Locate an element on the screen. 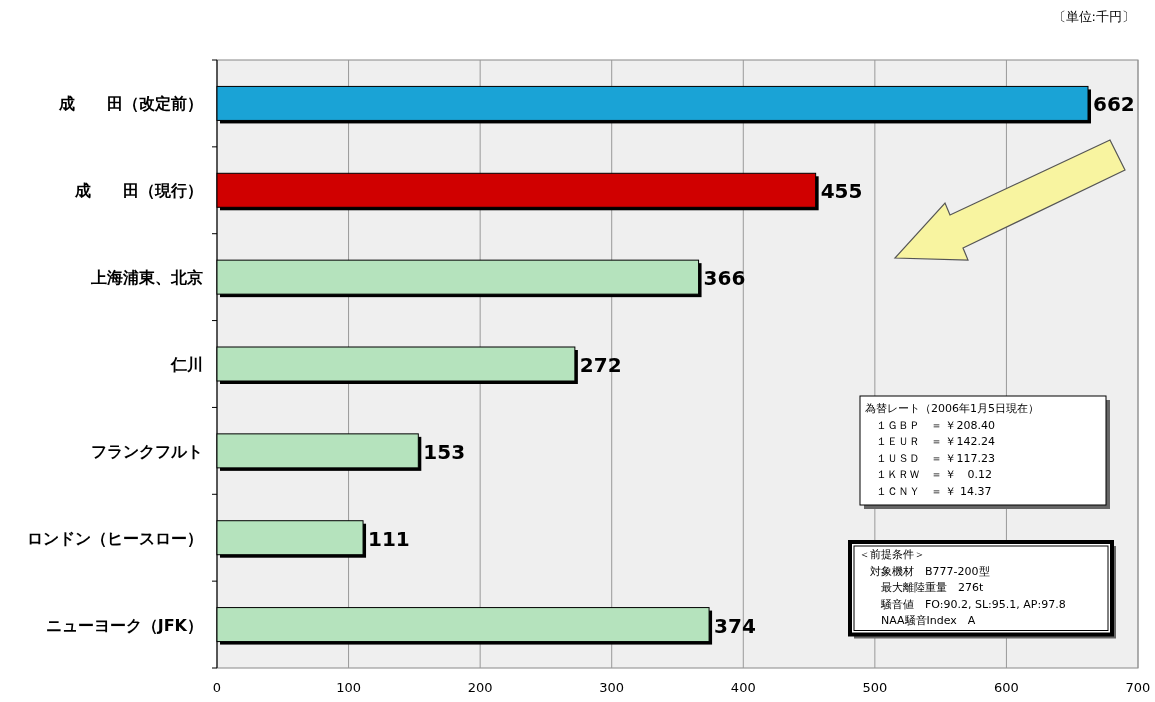 The width and height of the screenshot is (1155, 702). y-tick-label: フランクフルト is located at coordinates (147, 451).